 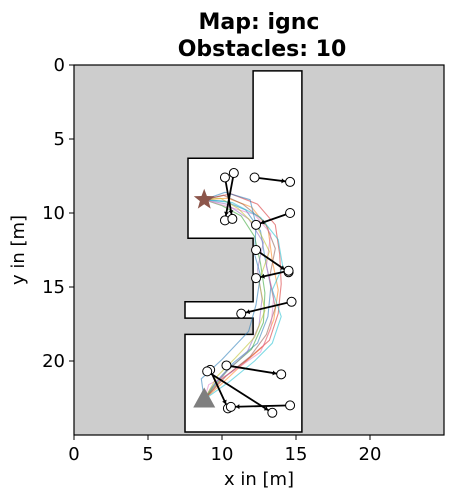 I want to click on x-tick-label: 10, so click(x=222, y=454).